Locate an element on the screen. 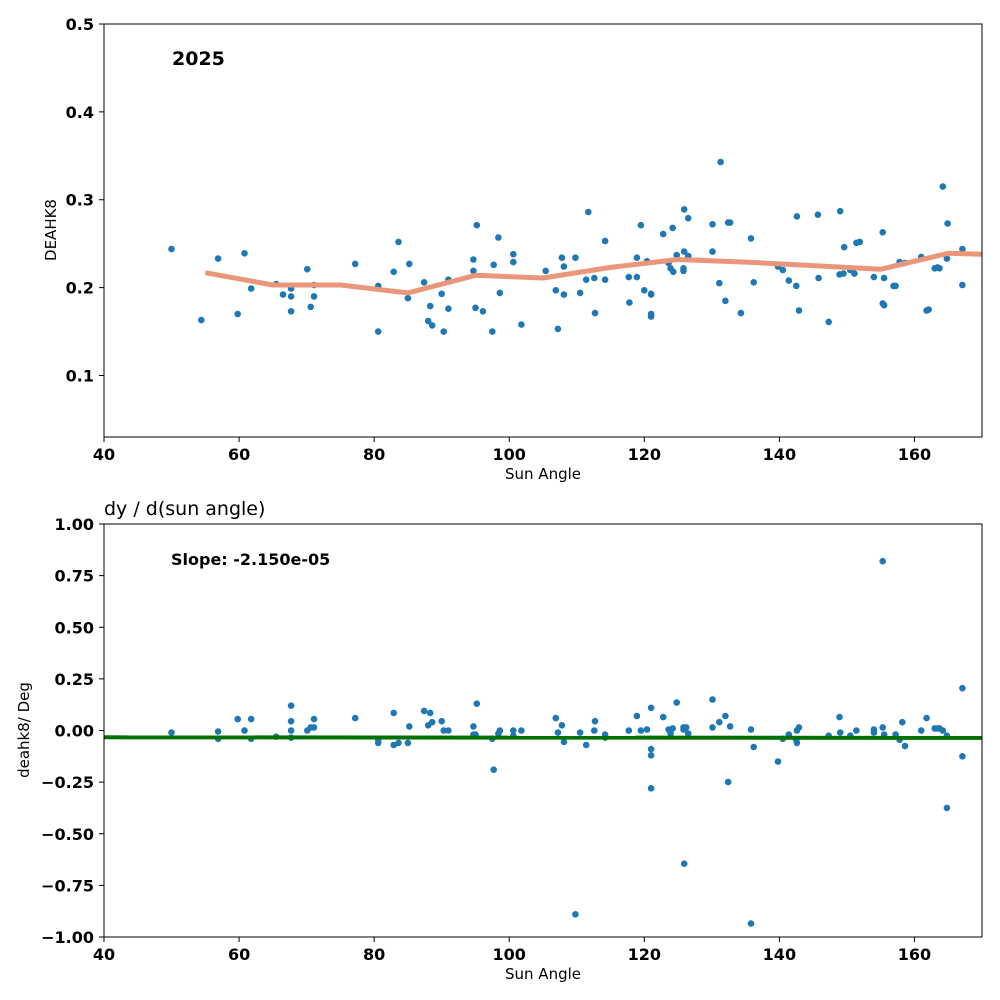  x-axis-label: Sun Angle is located at coordinates (543, 474).